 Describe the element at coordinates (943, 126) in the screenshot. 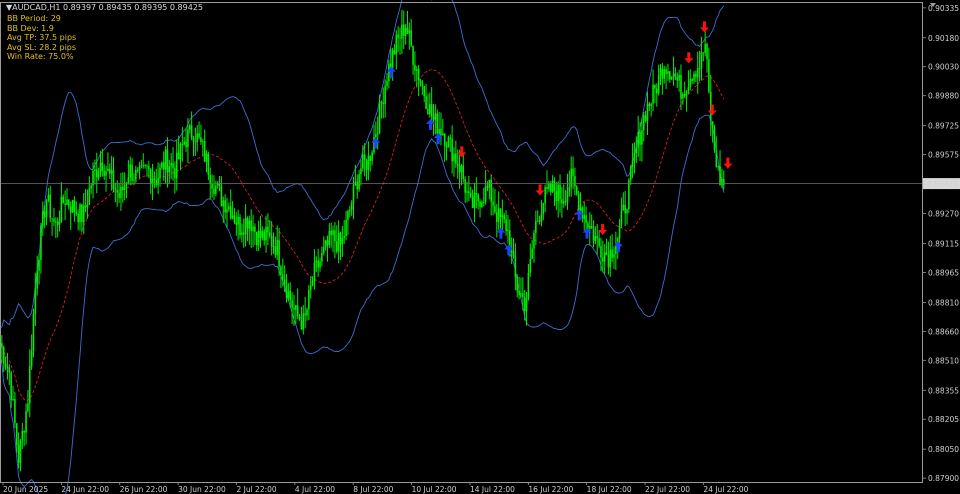

I see `y-tick-label: 0.89725` at that location.